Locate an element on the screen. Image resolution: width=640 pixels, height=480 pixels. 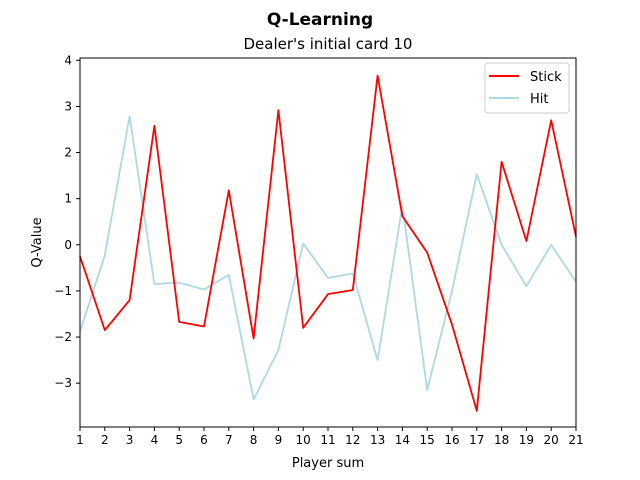
x-tick-label: 4 is located at coordinates (155, 440).